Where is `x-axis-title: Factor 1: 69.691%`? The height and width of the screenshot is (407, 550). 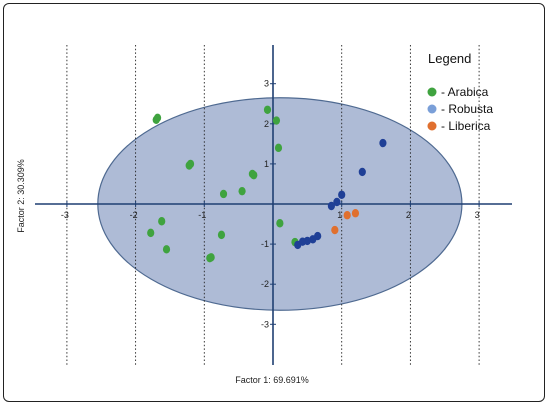
x-axis-title: Factor 1: 69.691% is located at coordinates (272, 380).